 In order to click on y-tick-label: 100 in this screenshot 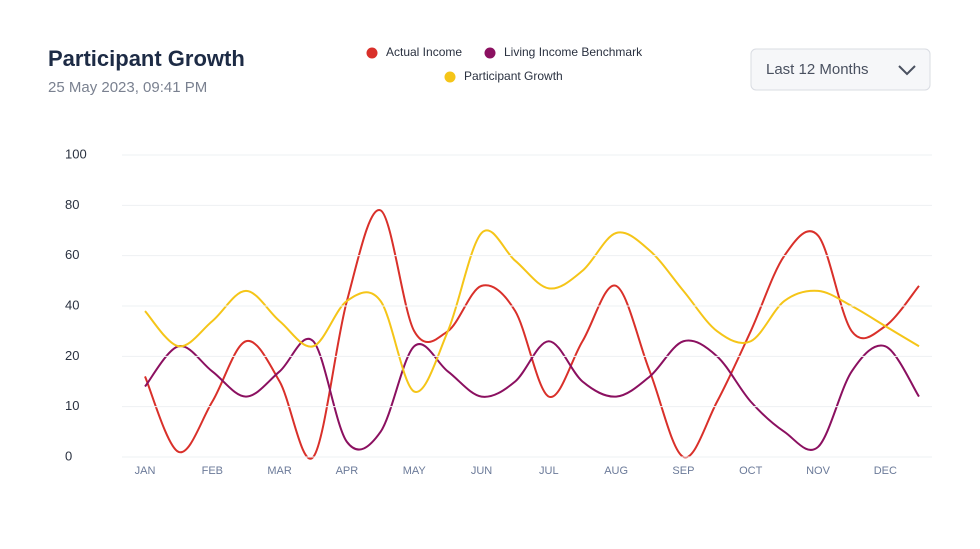, I will do `click(76, 153)`.